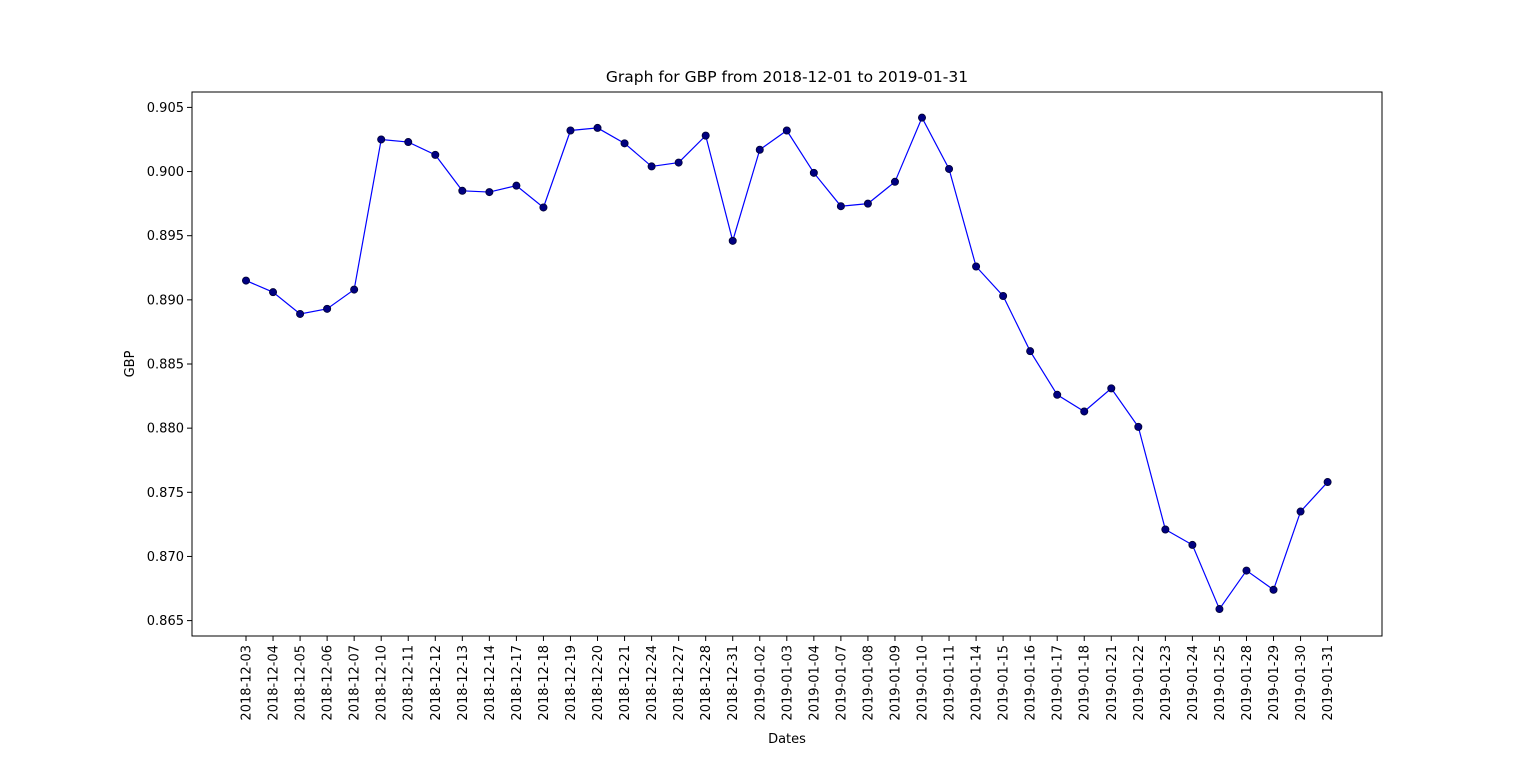 The height and width of the screenshot is (765, 1536). Describe the element at coordinates (868, 683) in the screenshot. I see `x-tick-label: 2019-01-08` at that location.